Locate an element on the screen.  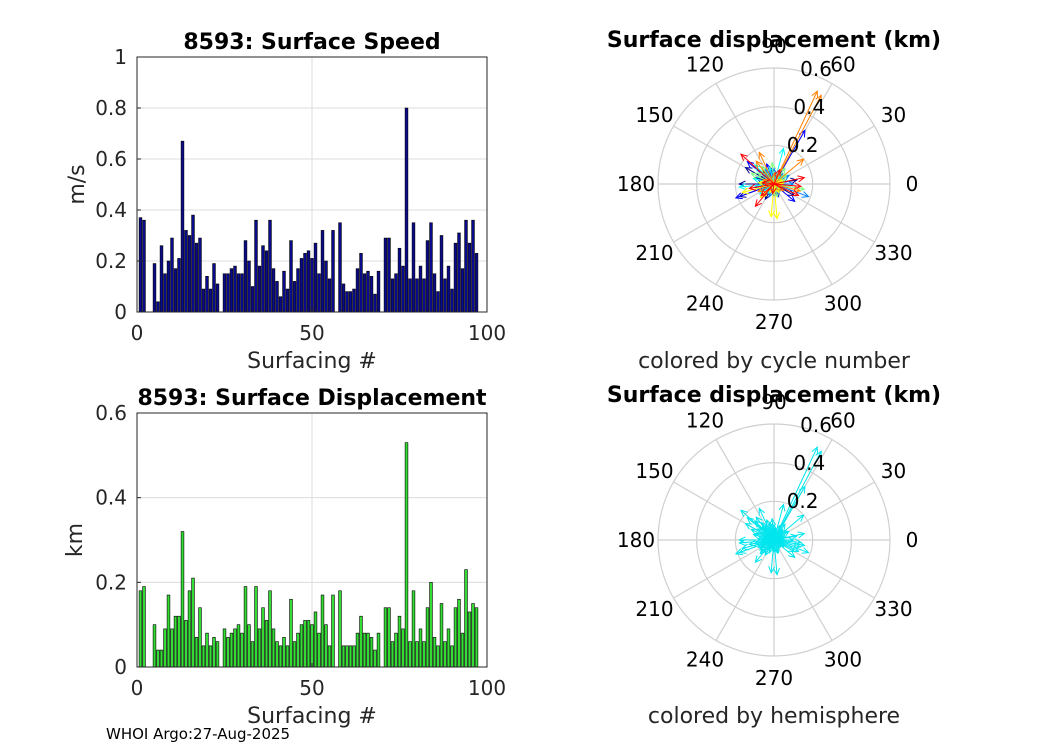
ytick-label-1-1: 0.2 is located at coordinates (111, 582).